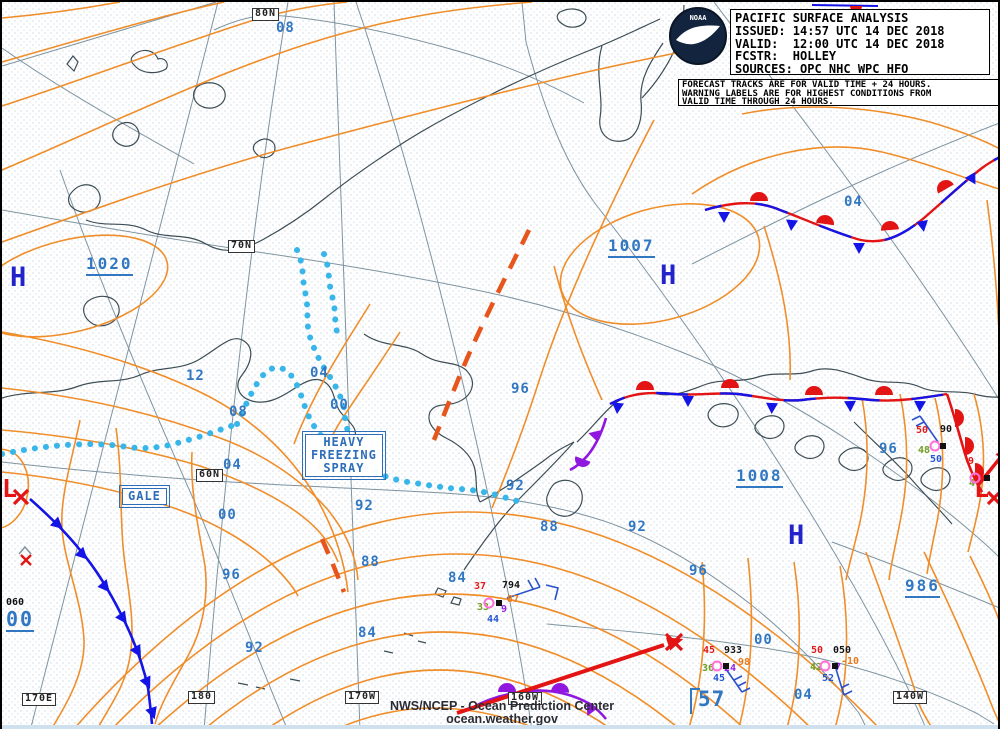 The height and width of the screenshot is (729, 1000). What do you see at coordinates (822, 69) in the screenshot?
I see `header-sources: SOURCES: OPC NHC WPC HFO` at bounding box center [822, 69].